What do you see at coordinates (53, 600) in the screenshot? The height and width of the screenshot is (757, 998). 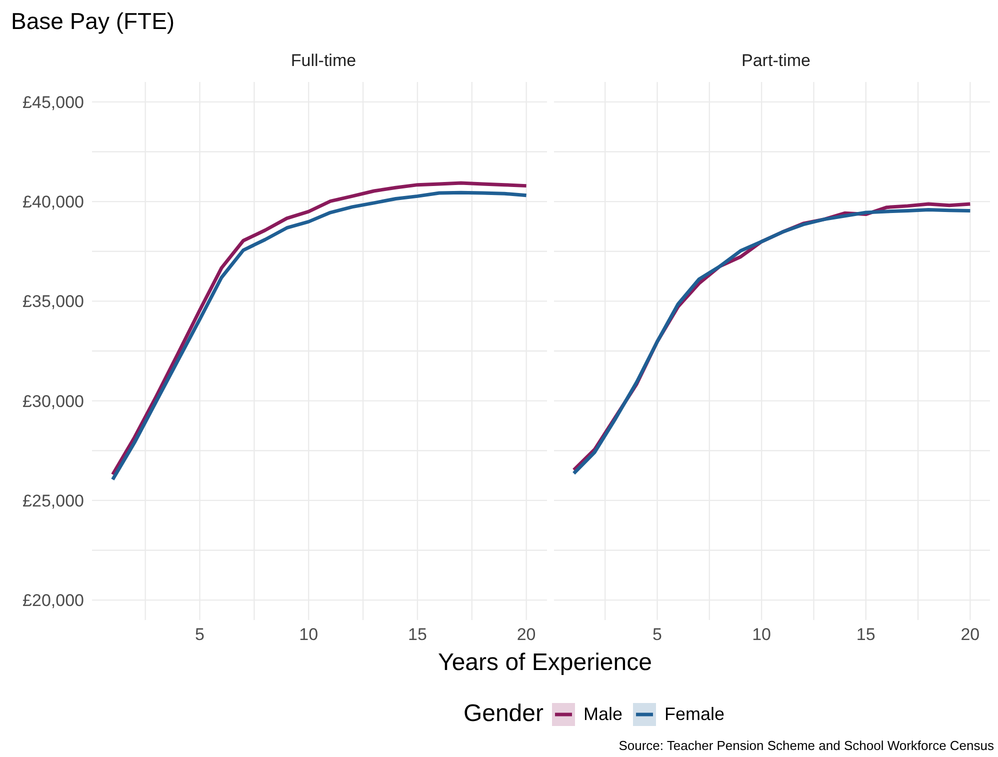 I see `y-tick-label: £20,000` at bounding box center [53, 600].